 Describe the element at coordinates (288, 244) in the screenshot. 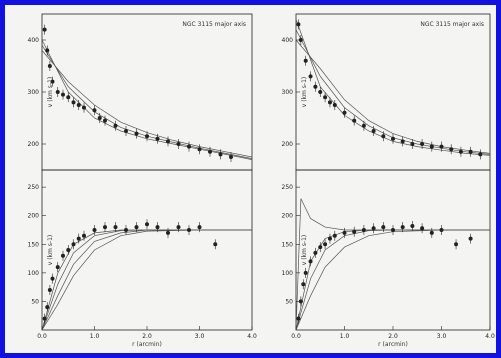

I see `y-tick-label: 150` at that location.